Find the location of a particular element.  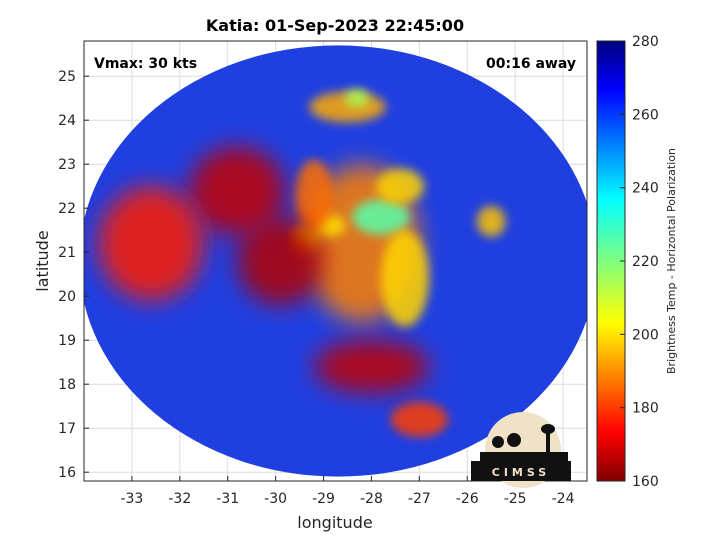

logo-banner is located at coordinates (521, 471).